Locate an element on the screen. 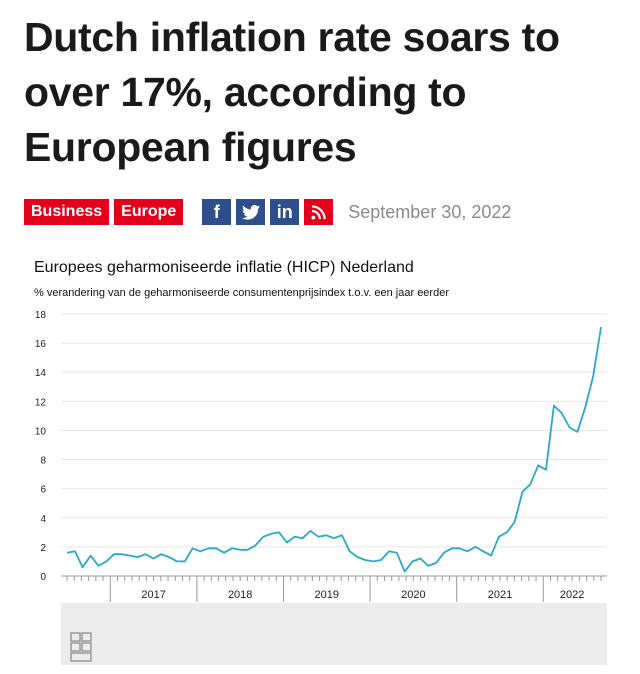  linkedin-share-button: in is located at coordinates (285, 212).